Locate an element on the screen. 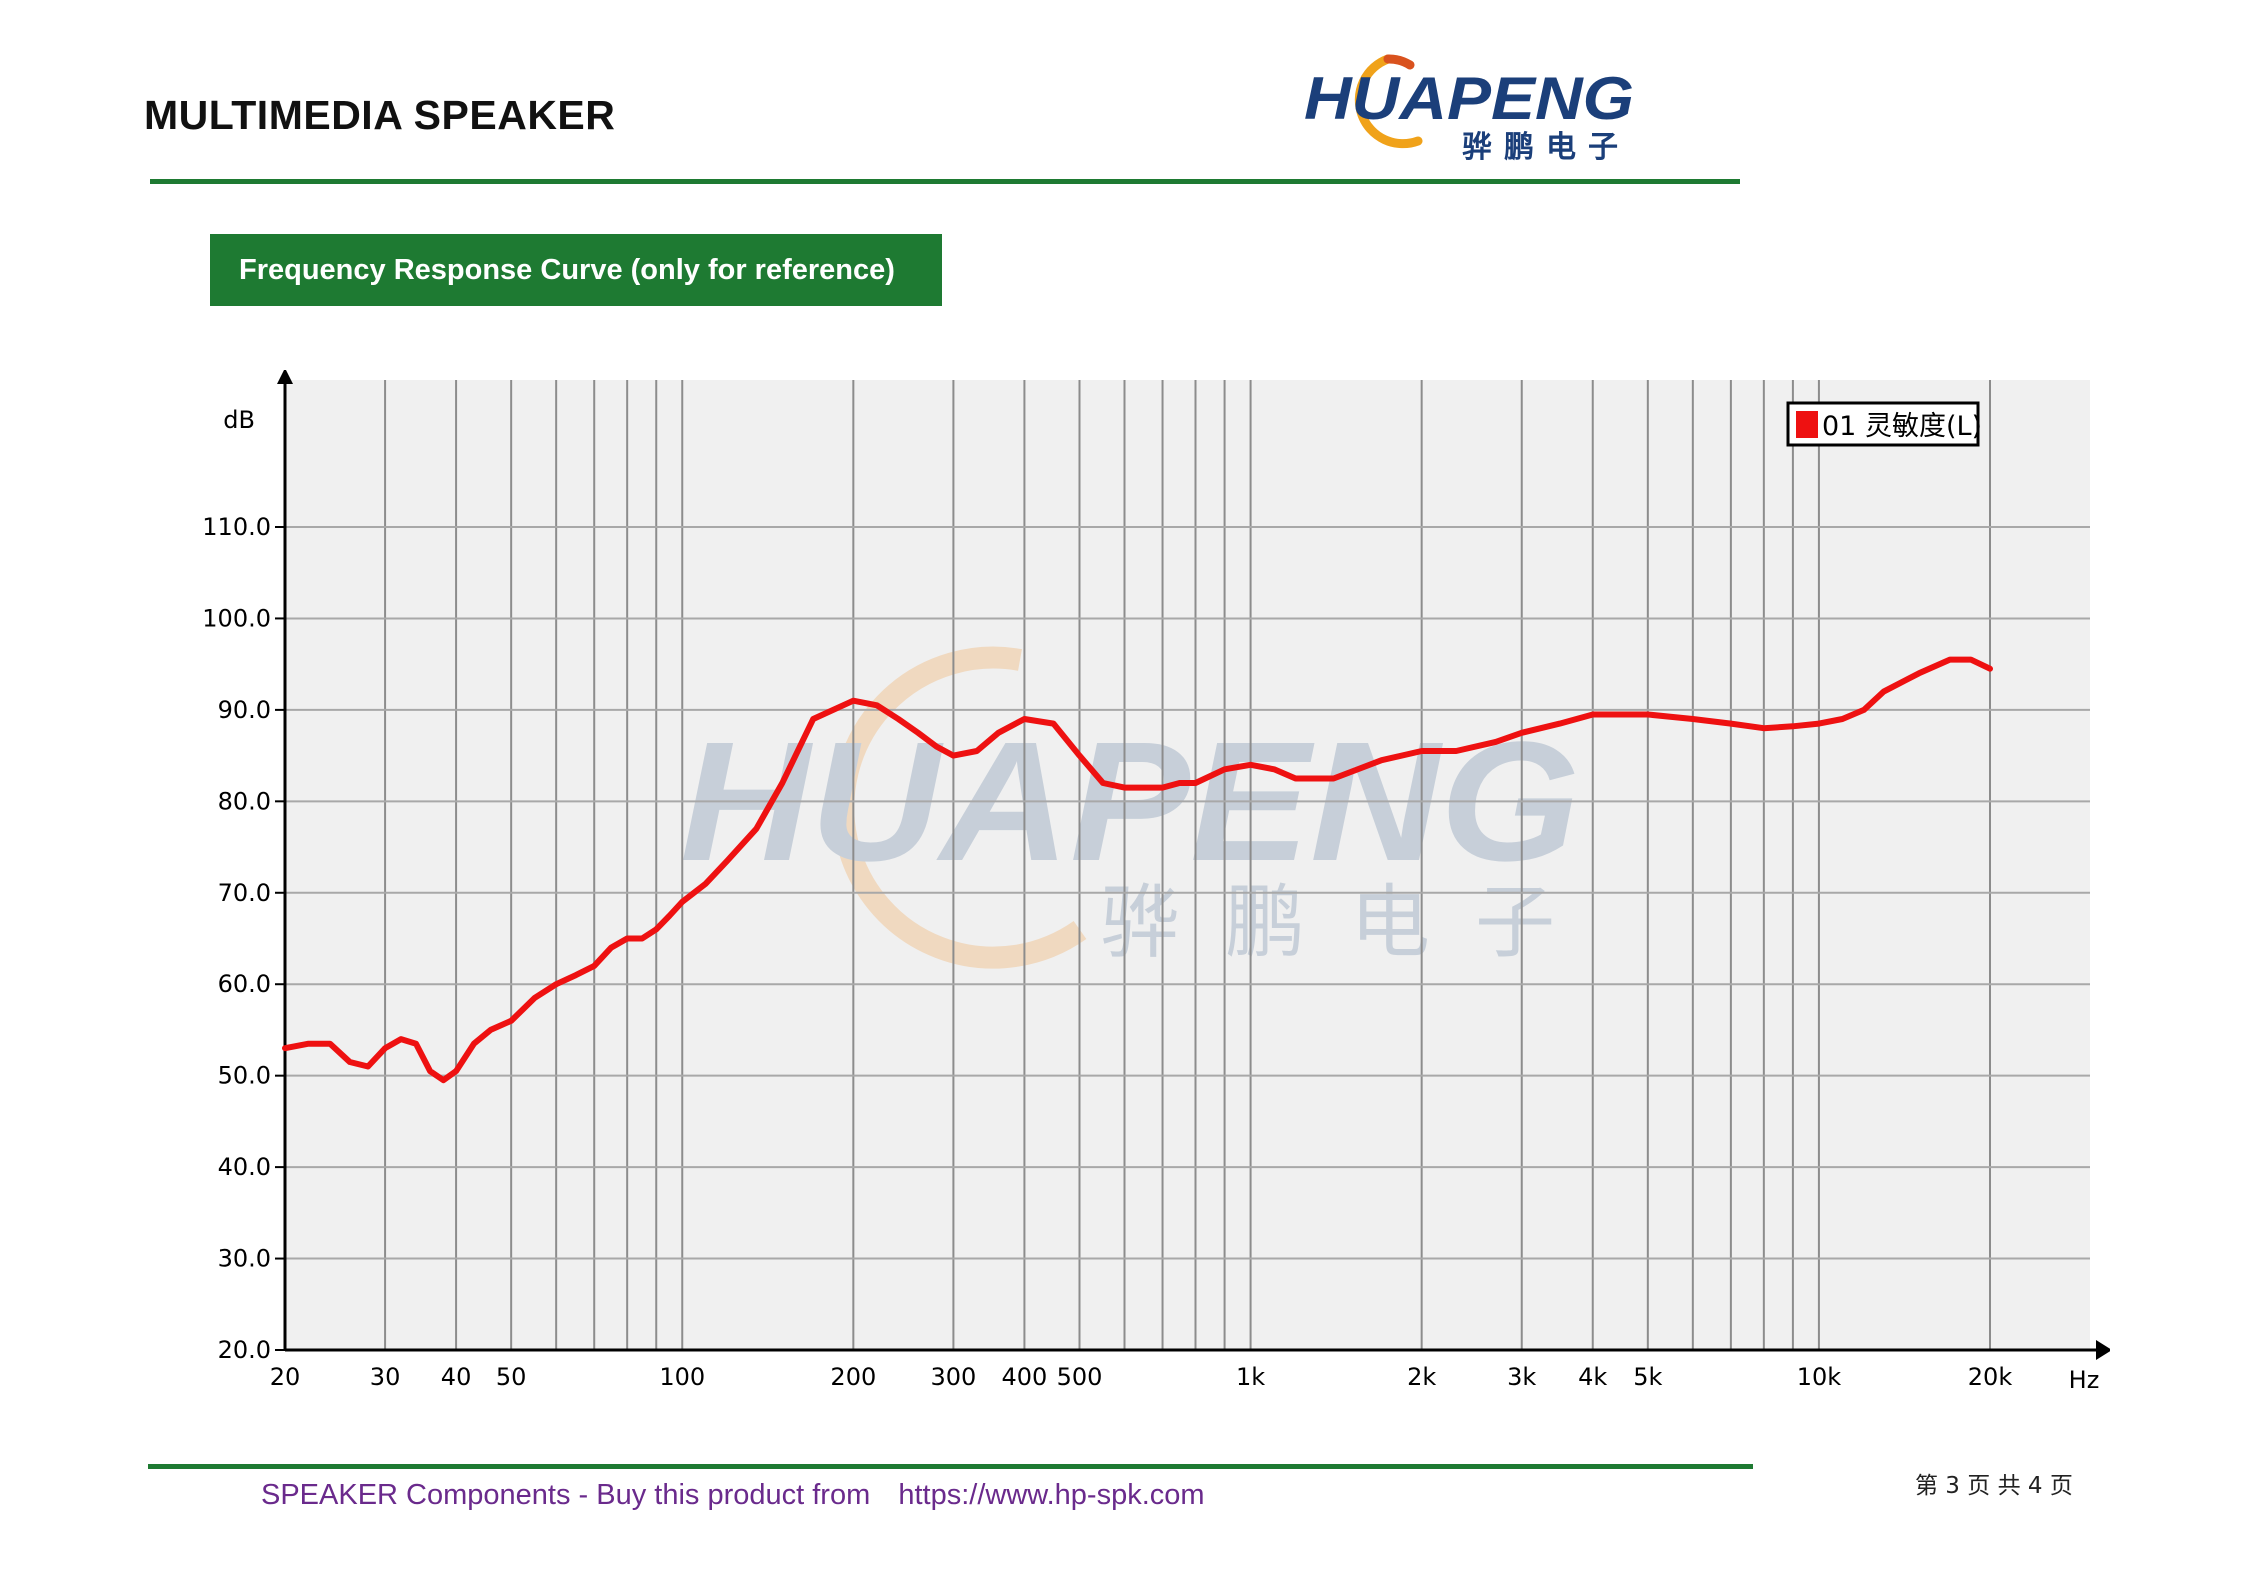 Image resolution: width=2245 pixels, height=1587 pixels. x-tick-label: 4k is located at coordinates (1592, 1377).